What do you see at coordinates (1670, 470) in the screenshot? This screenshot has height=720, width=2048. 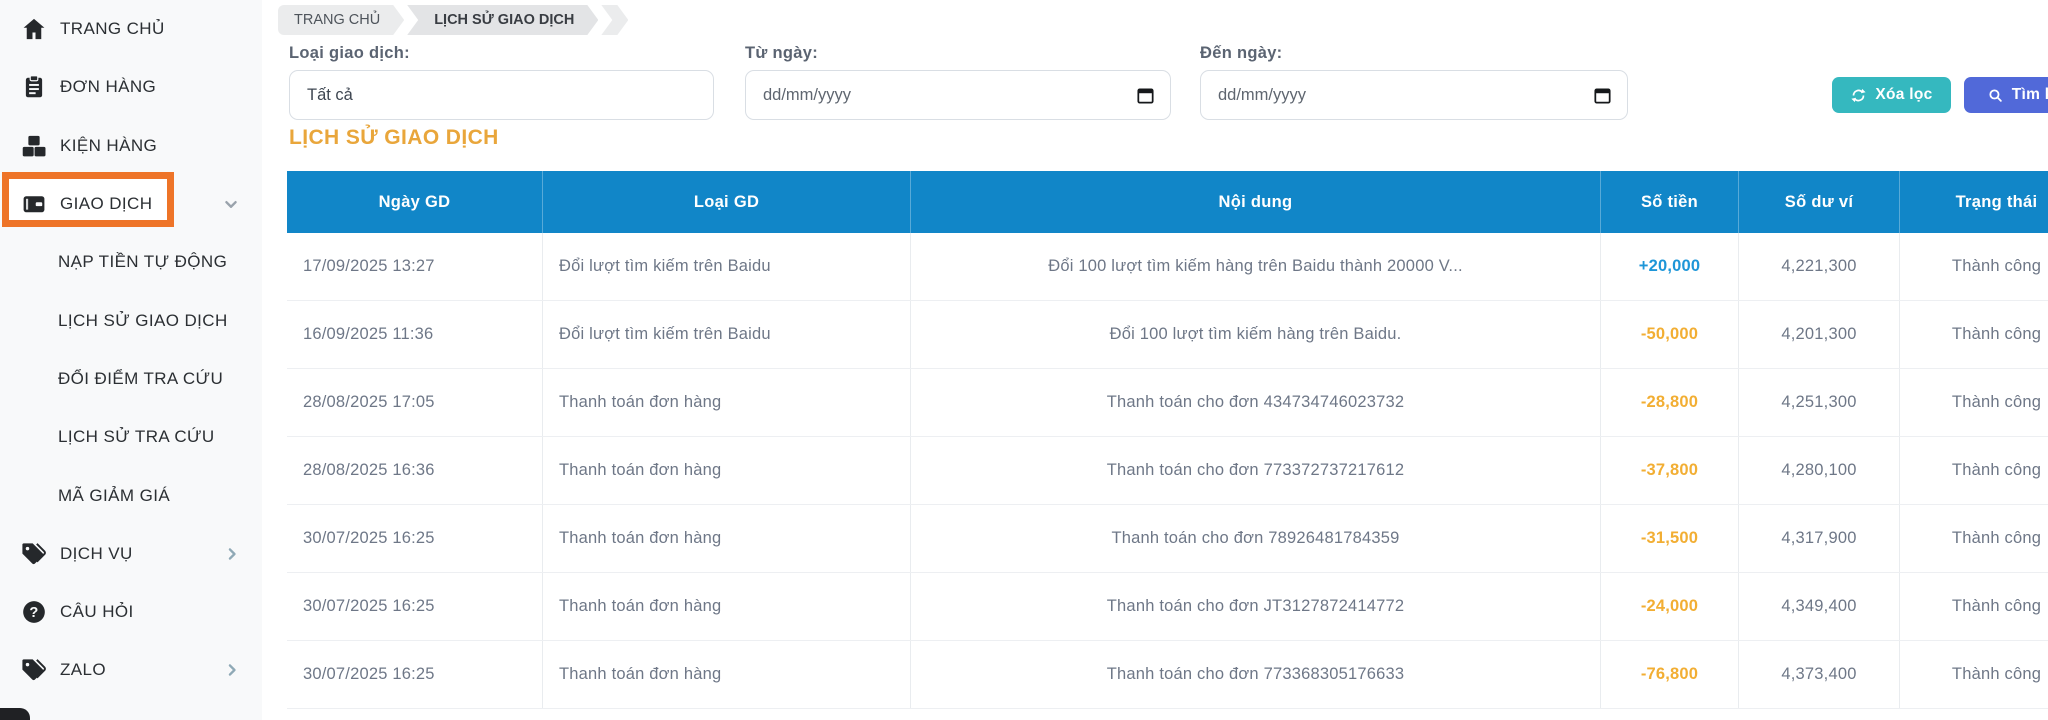 I see `cell-amount: -37,800` at bounding box center [1670, 470].